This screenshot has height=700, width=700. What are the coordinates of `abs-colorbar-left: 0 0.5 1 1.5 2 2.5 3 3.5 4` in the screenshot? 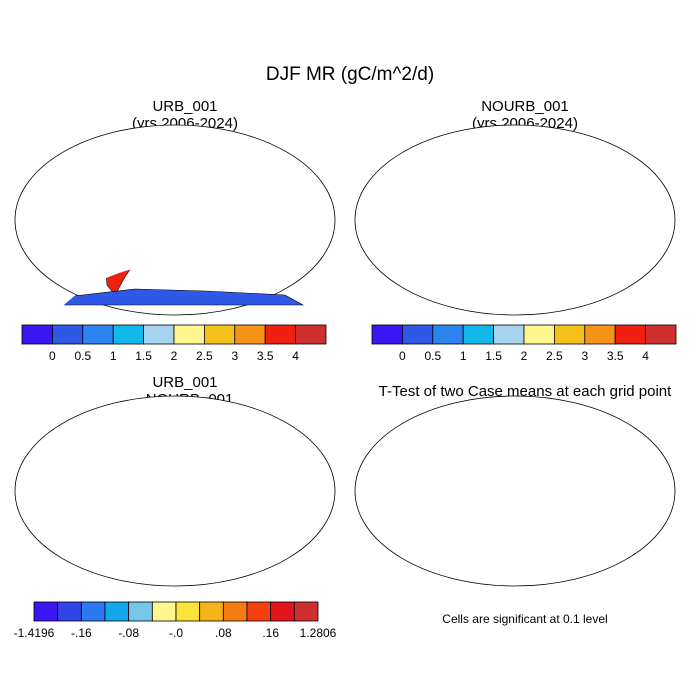 It's located at (174, 343).